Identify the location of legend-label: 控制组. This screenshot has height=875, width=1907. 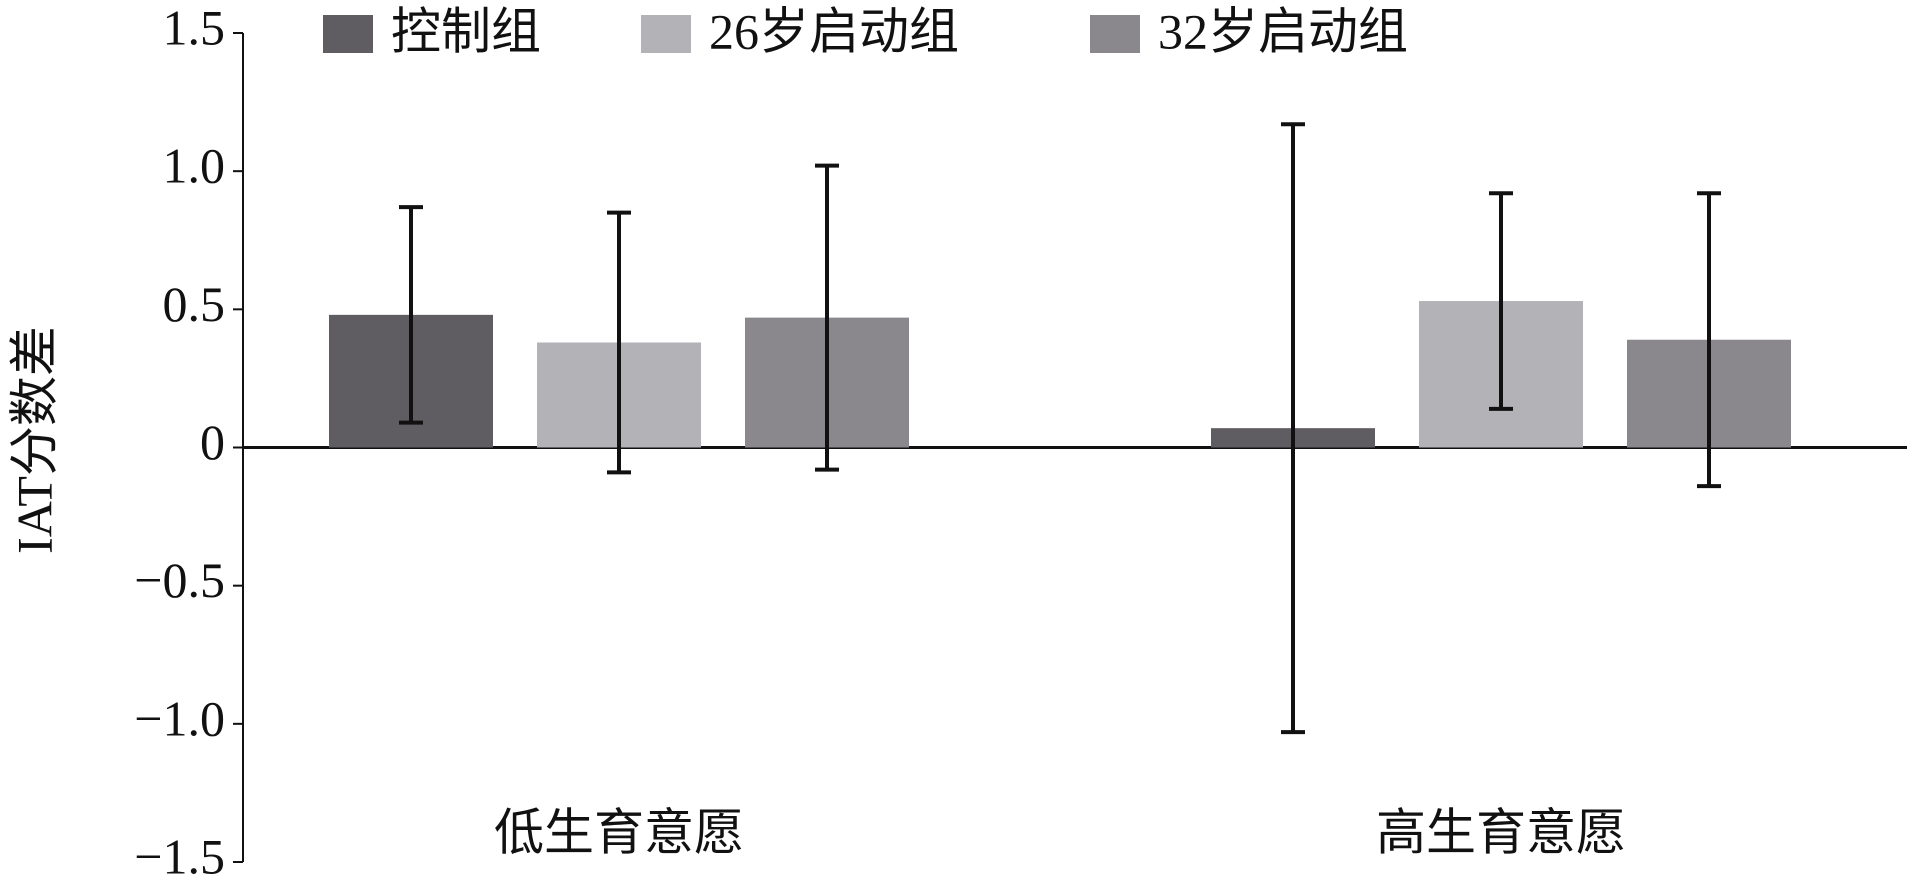
(466, 31).